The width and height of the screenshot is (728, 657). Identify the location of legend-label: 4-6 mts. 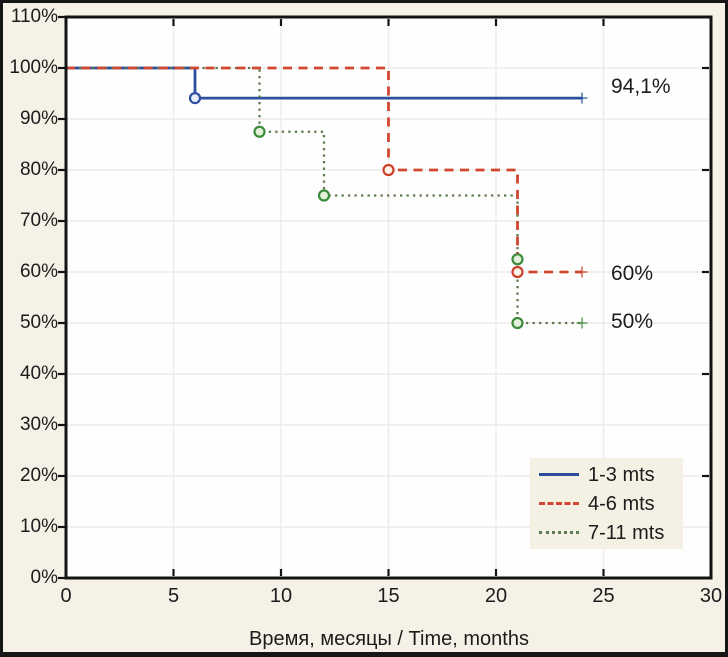
(621, 503).